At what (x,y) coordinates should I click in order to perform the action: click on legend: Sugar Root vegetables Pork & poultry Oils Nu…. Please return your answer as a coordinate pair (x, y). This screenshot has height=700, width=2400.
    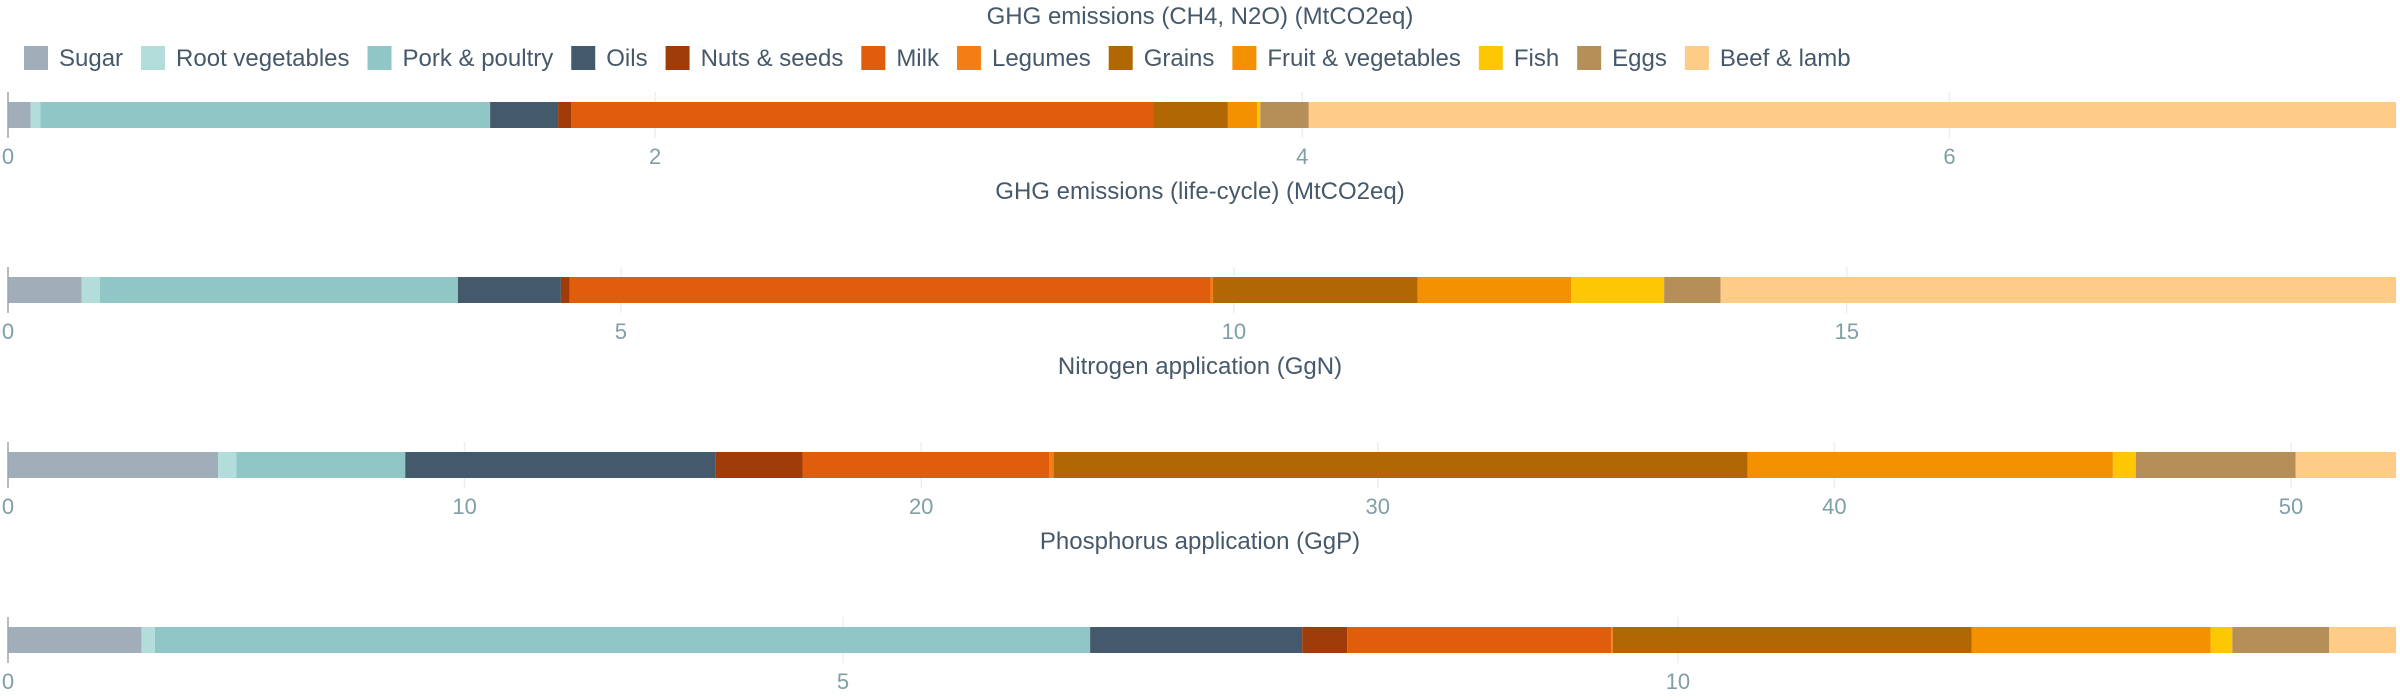
    Looking at the image, I should click on (937, 58).